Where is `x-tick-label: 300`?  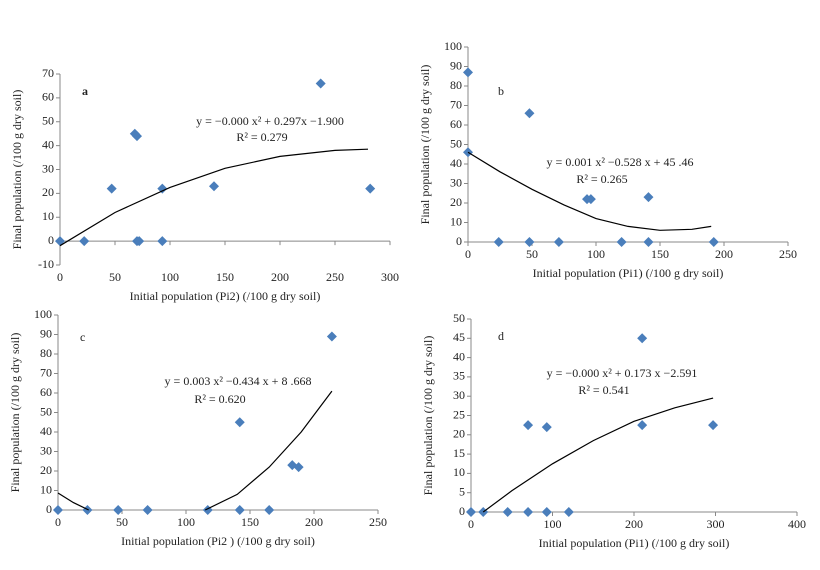 x-tick-label: 300 is located at coordinates (390, 277).